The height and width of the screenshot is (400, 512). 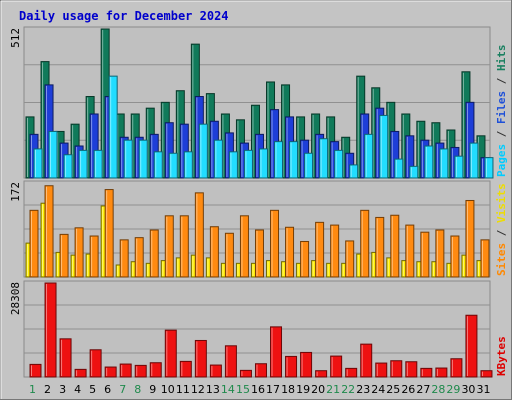 What do you see at coordinates (243, 389) in the screenshot?
I see `day-label-15: 15` at bounding box center [243, 389].